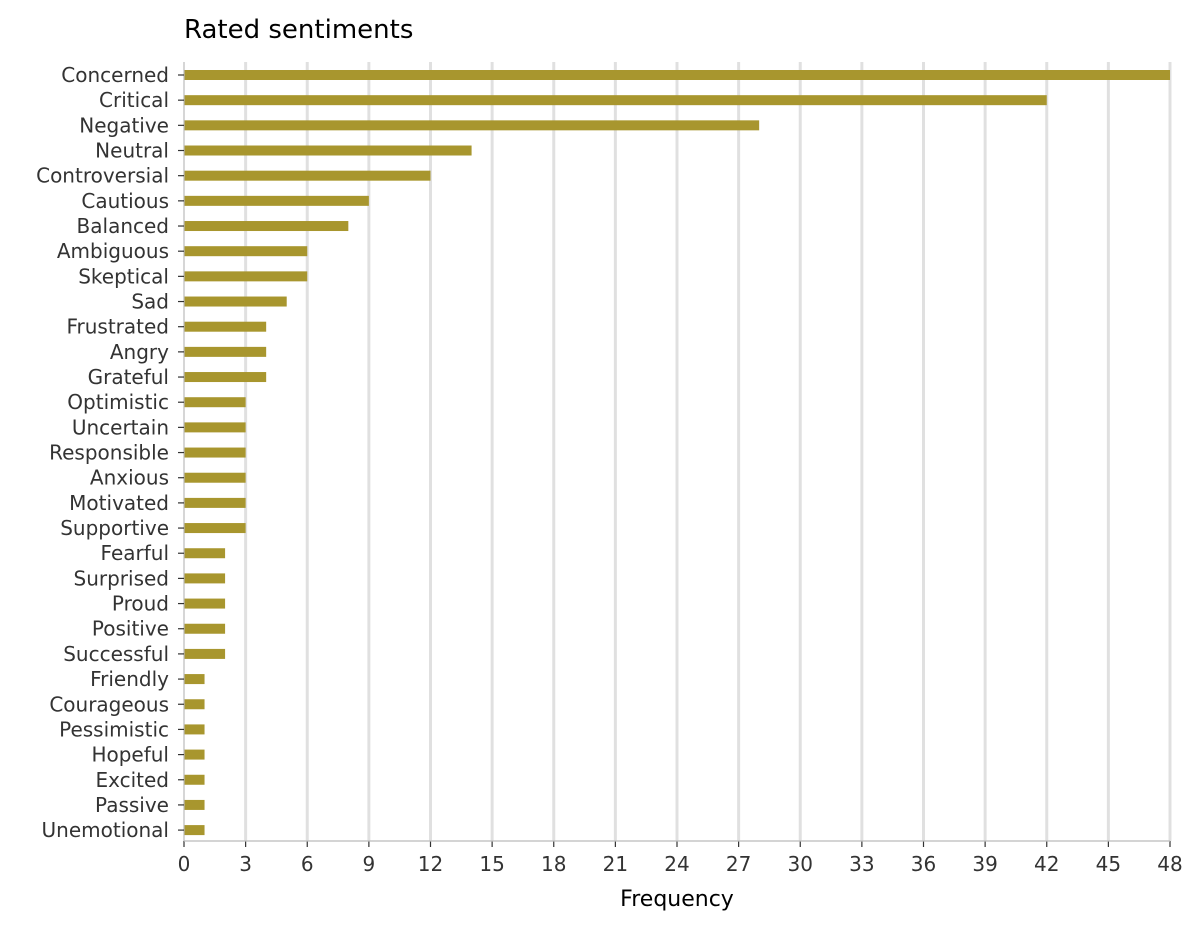 This screenshot has width=1200, height=927. I want to click on category-label: Ambiguous, so click(113, 251).